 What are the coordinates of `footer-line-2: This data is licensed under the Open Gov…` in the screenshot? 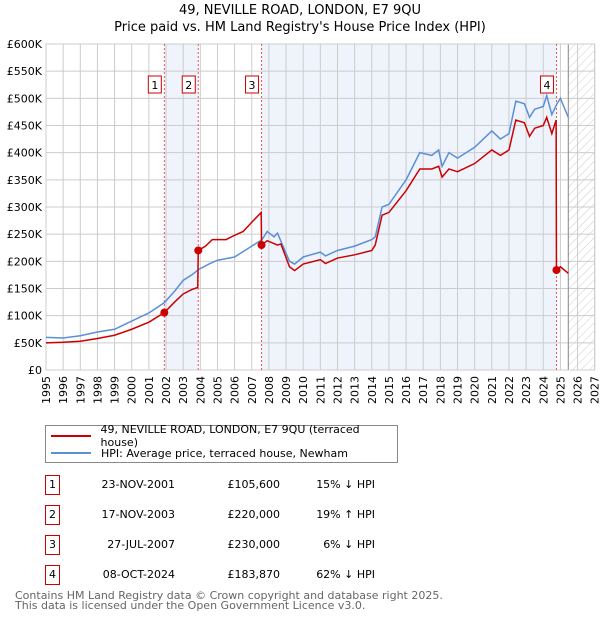 It's located at (190, 605).